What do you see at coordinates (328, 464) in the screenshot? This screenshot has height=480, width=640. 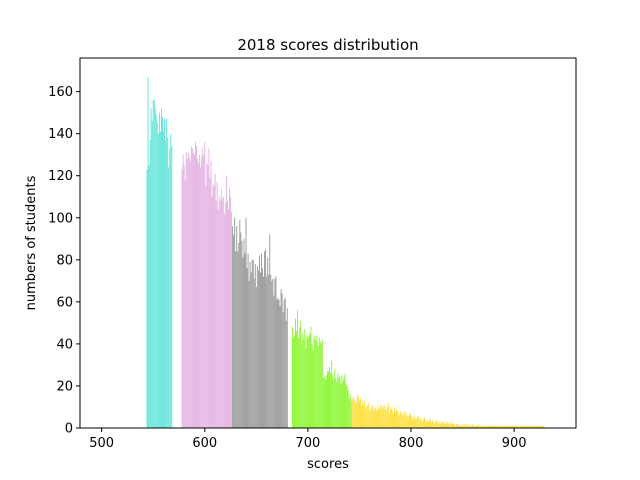 I see `x-axis-label: scores` at bounding box center [328, 464].